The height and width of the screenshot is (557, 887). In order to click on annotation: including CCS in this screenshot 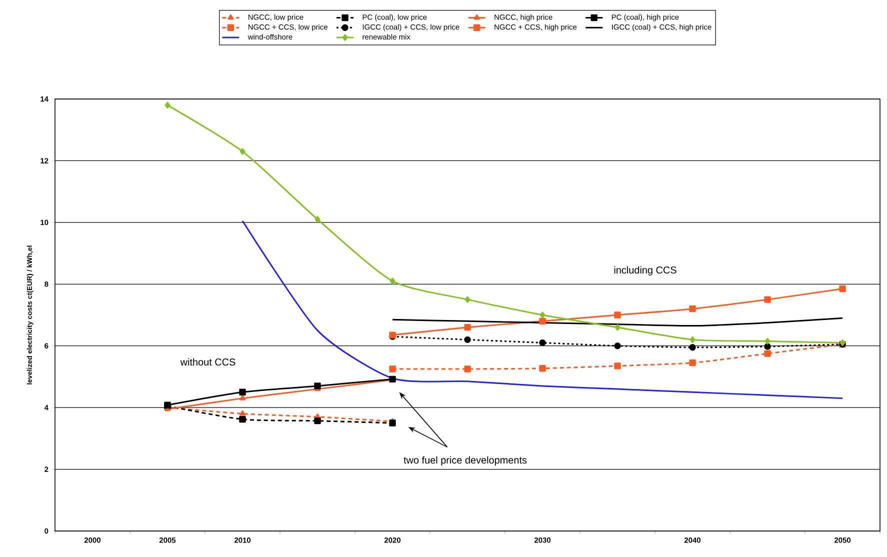, I will do `click(645, 271)`.